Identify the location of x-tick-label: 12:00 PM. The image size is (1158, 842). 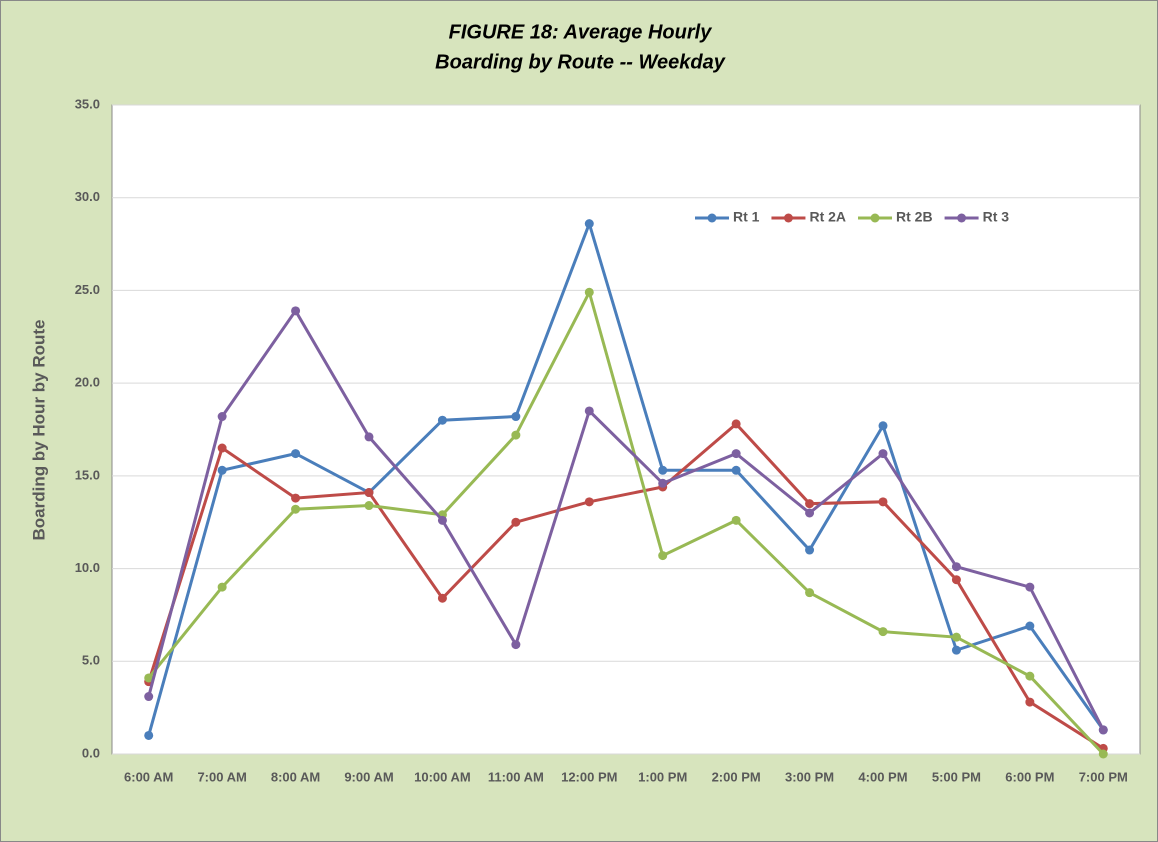
(589, 776).